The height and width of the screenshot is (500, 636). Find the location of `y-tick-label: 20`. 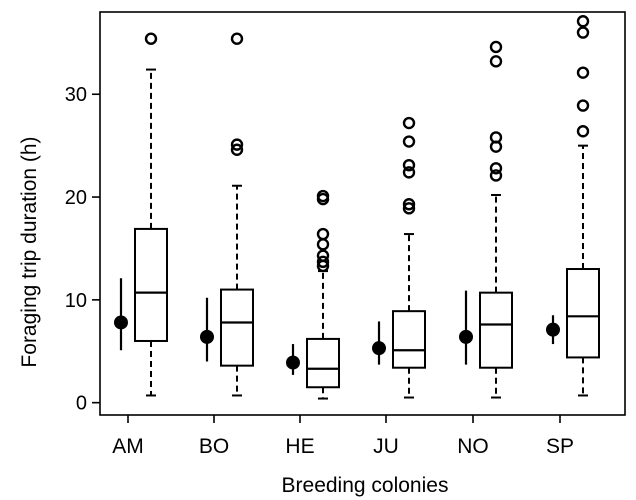

y-tick-label: 20 is located at coordinates (76, 198).